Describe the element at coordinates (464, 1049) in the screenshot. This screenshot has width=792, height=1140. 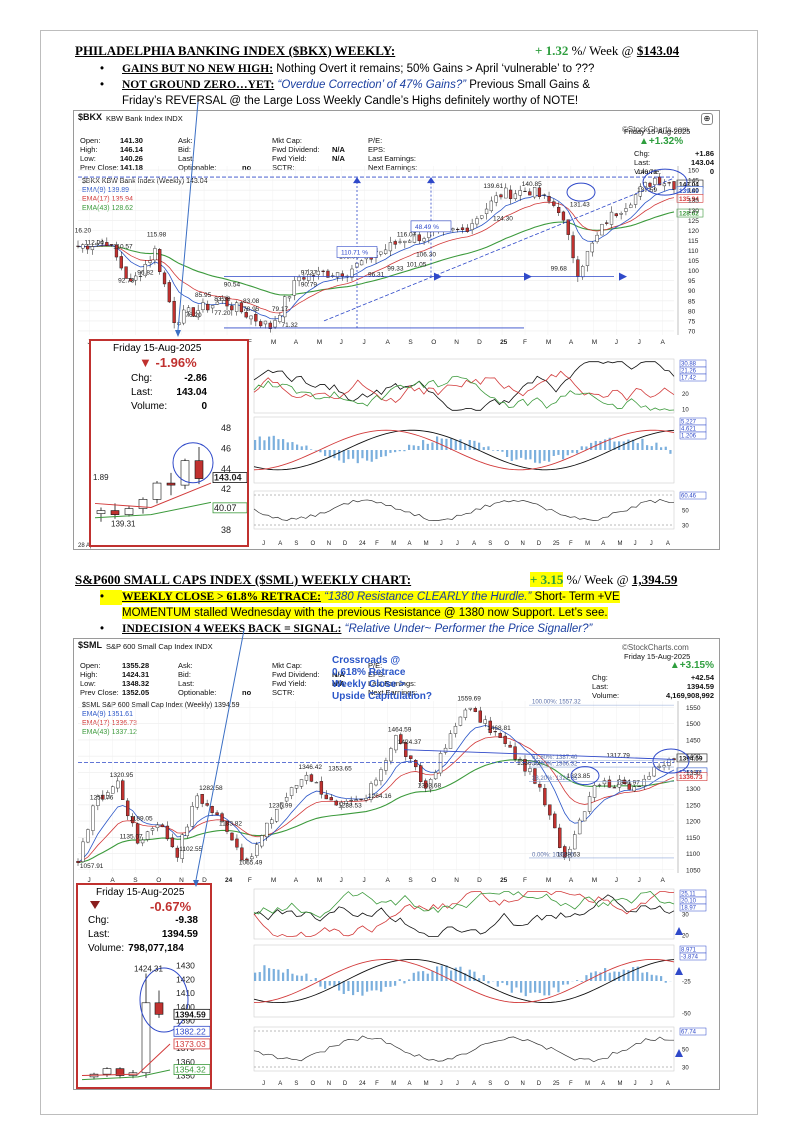
I see `rsi-line` at that location.